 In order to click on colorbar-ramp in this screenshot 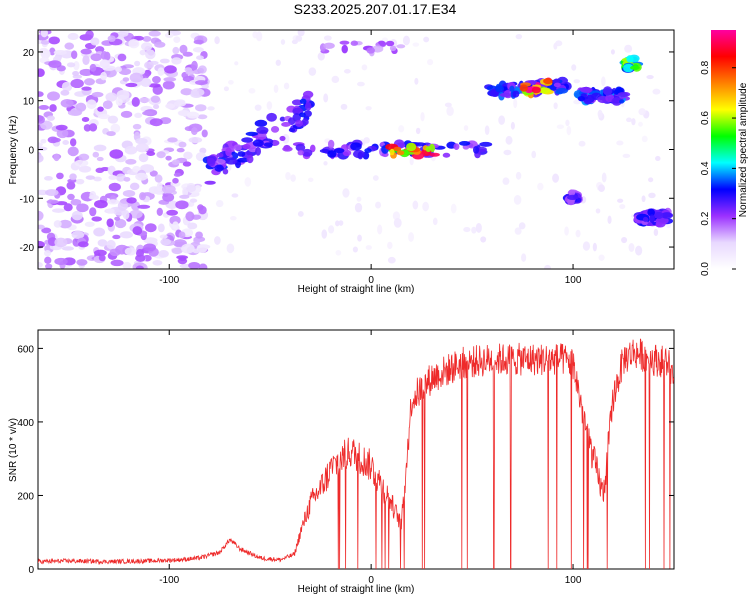, I will do `click(723, 149)`.